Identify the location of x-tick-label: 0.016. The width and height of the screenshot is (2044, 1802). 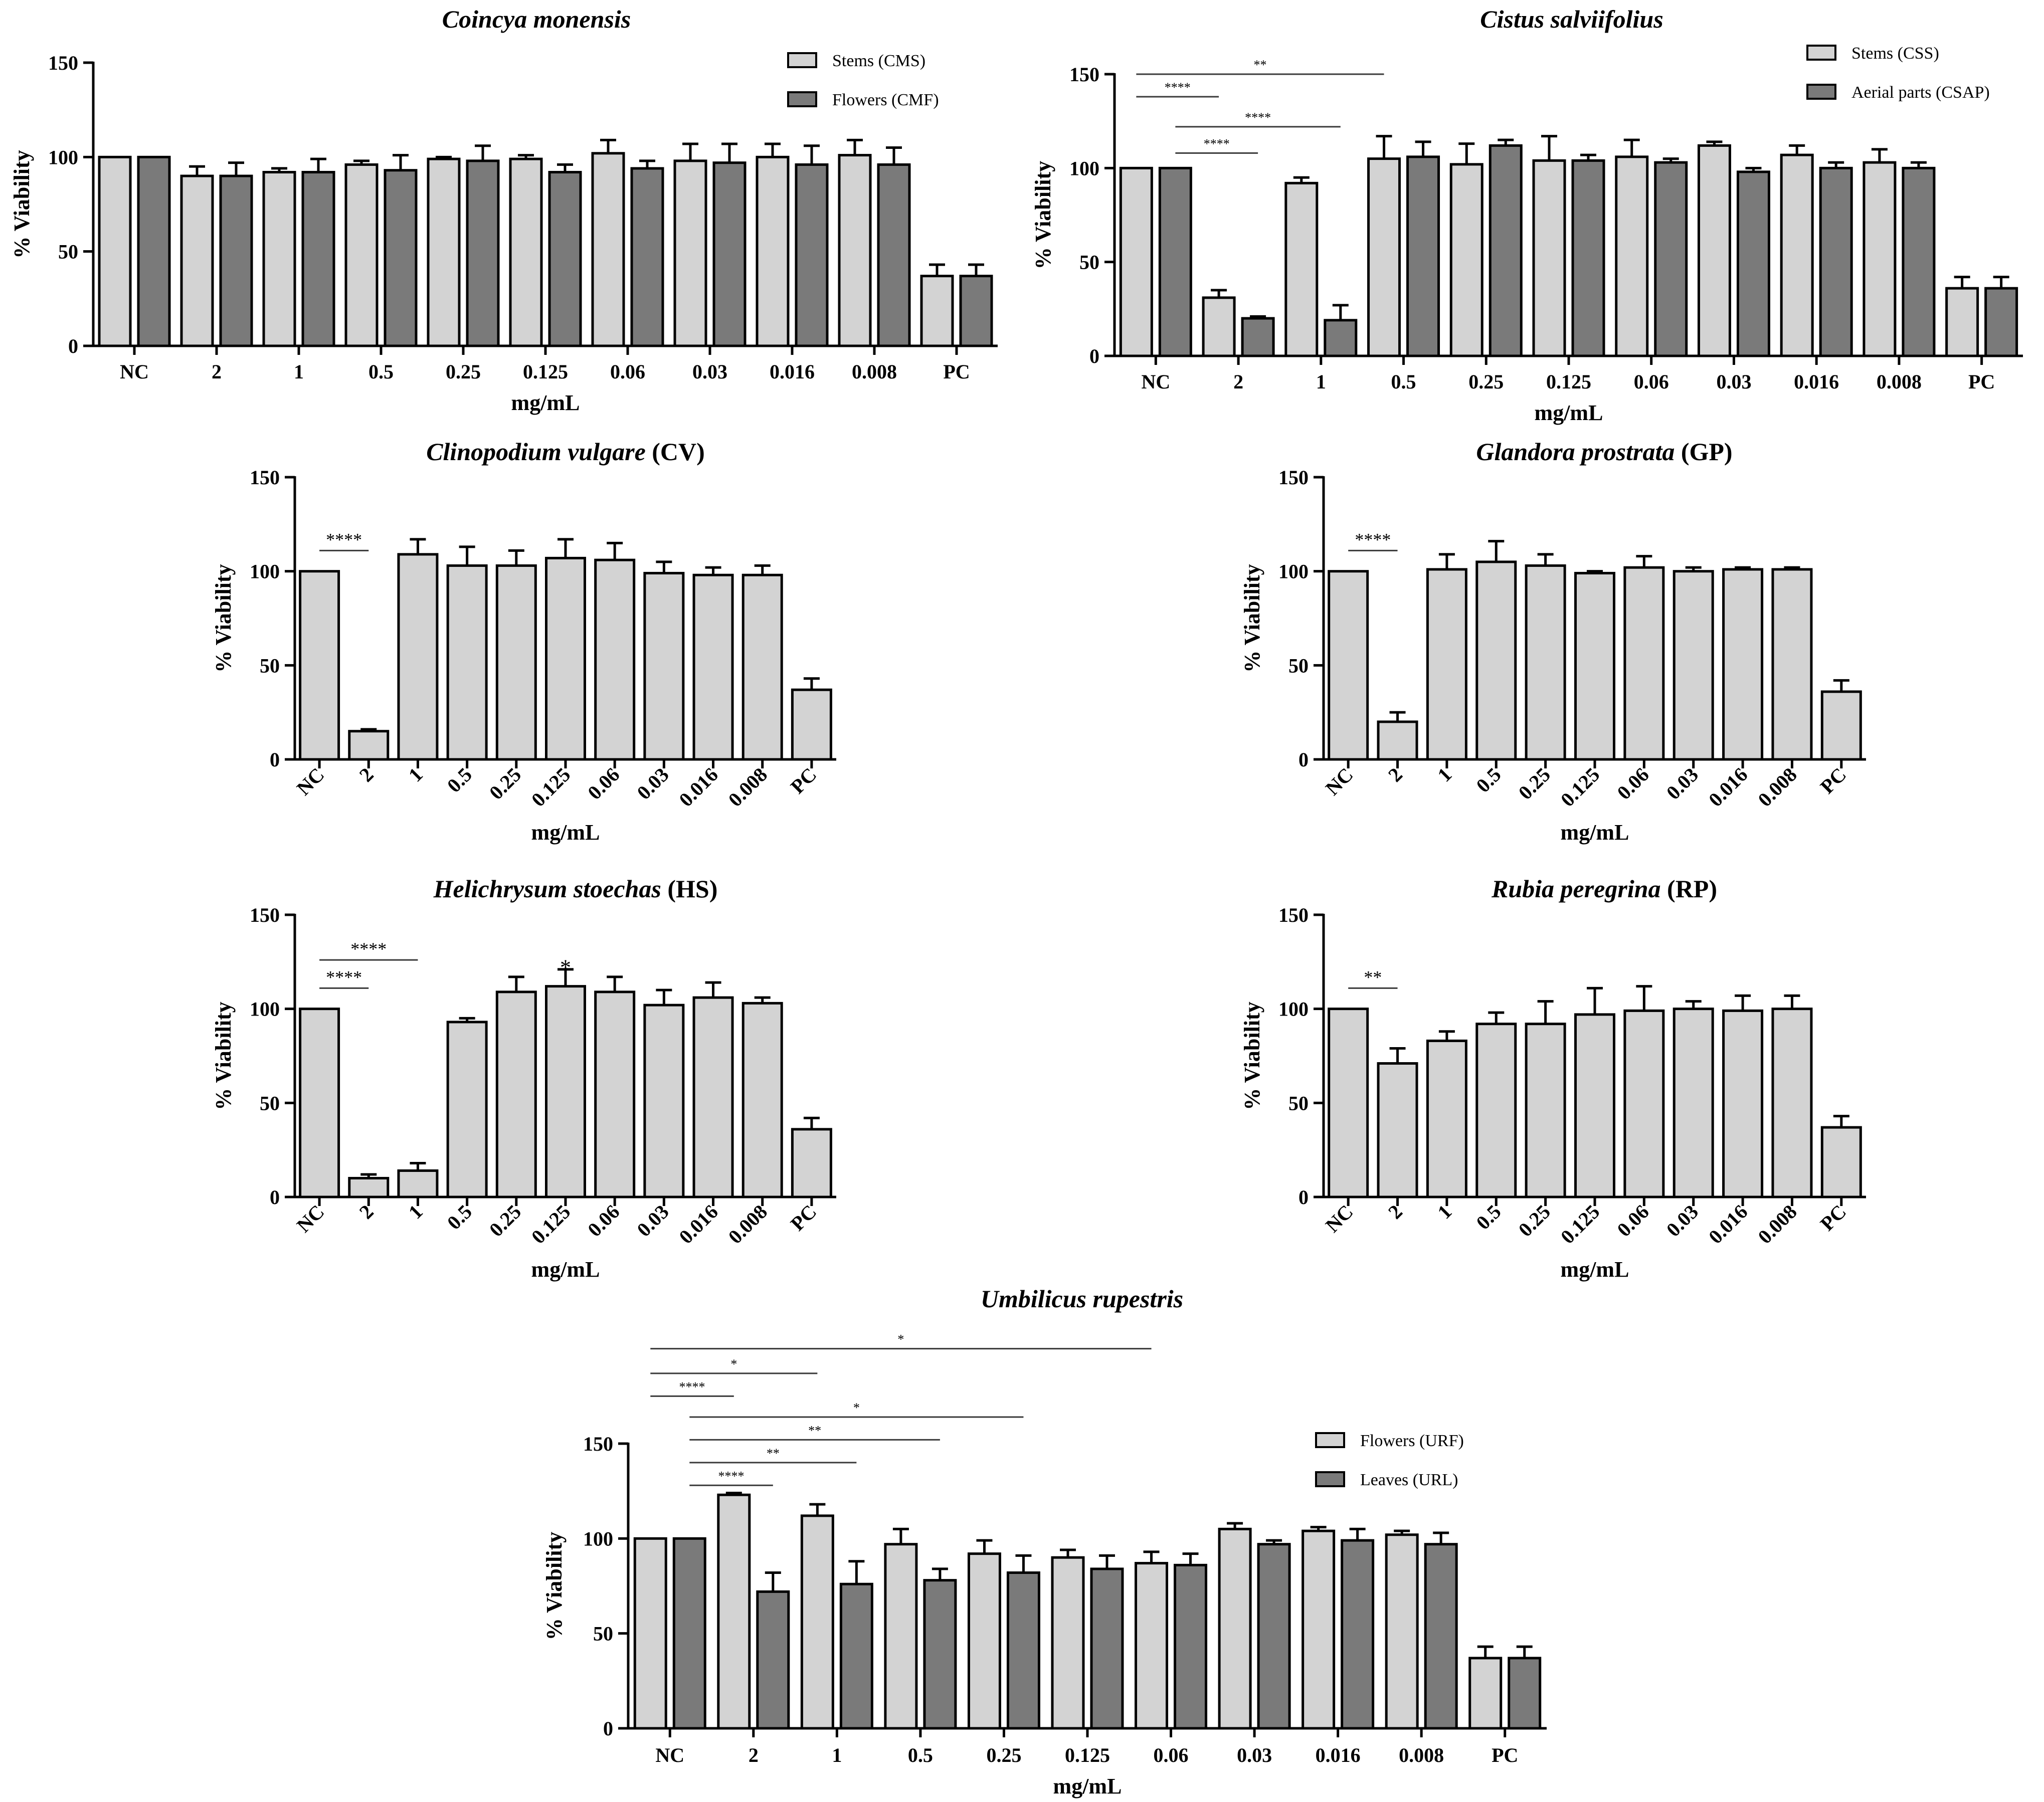
(792, 371).